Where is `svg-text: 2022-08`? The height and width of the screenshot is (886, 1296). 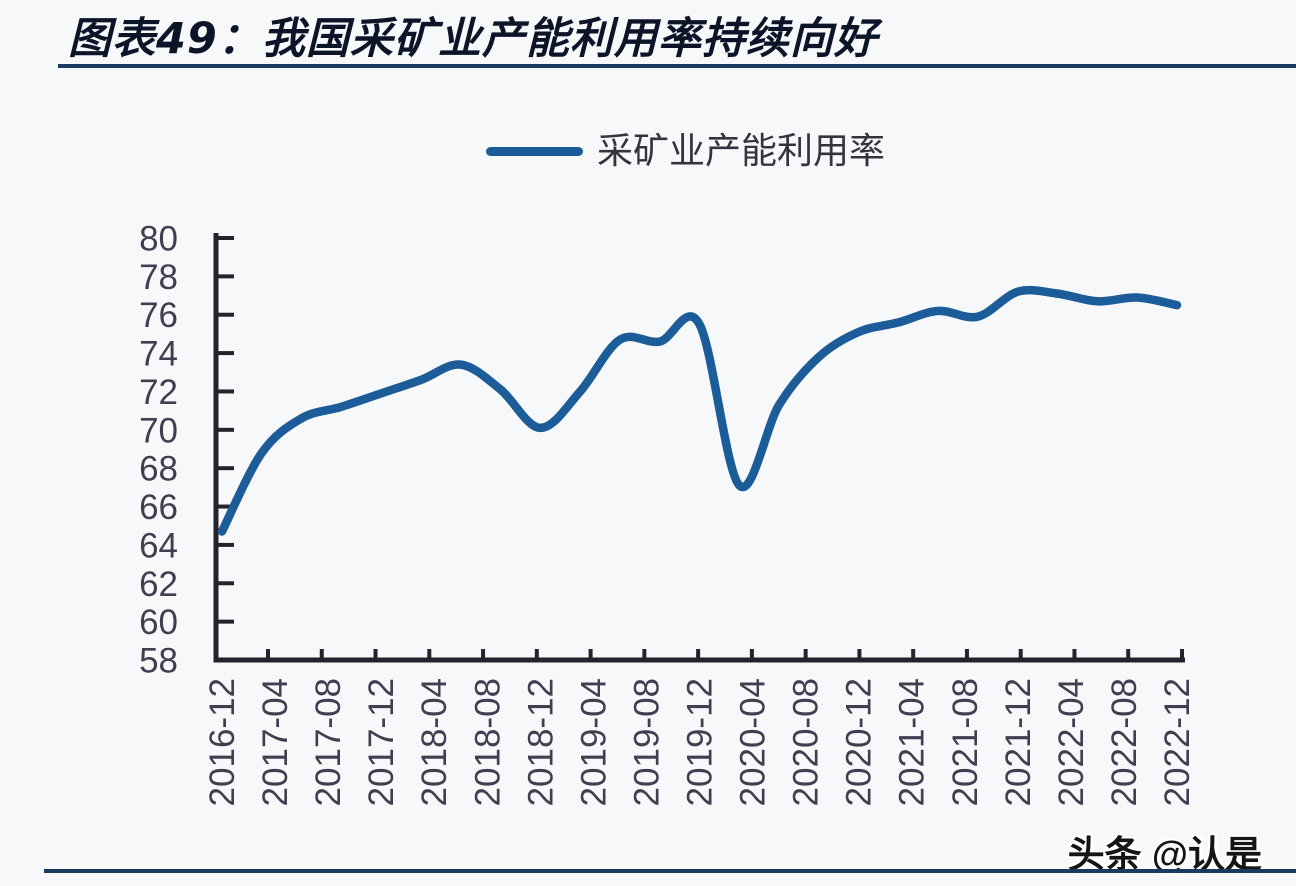
svg-text: 2022-08 is located at coordinates (1124, 742).